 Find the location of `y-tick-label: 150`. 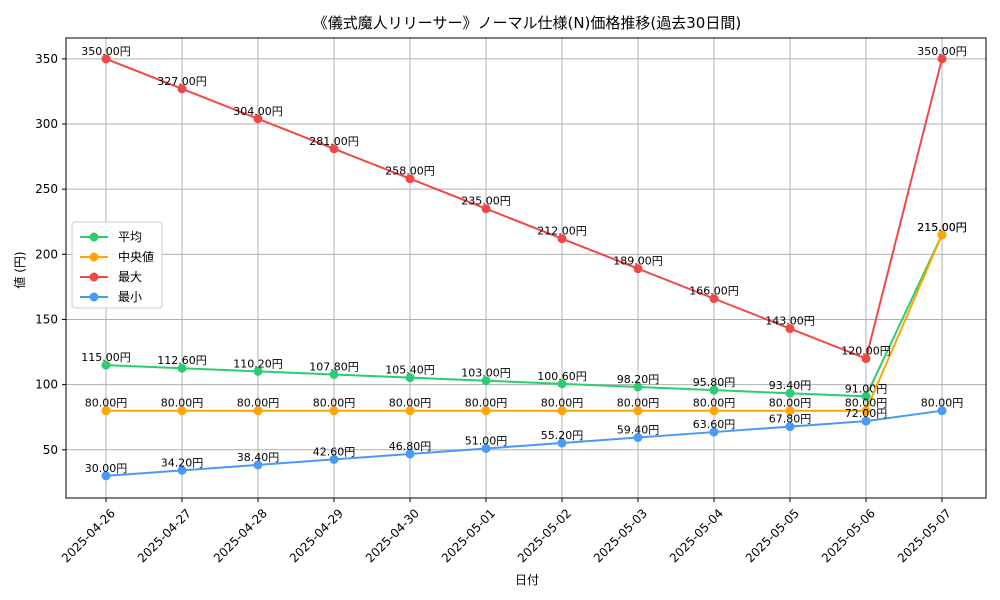

y-tick-label: 150 is located at coordinates (46, 319).